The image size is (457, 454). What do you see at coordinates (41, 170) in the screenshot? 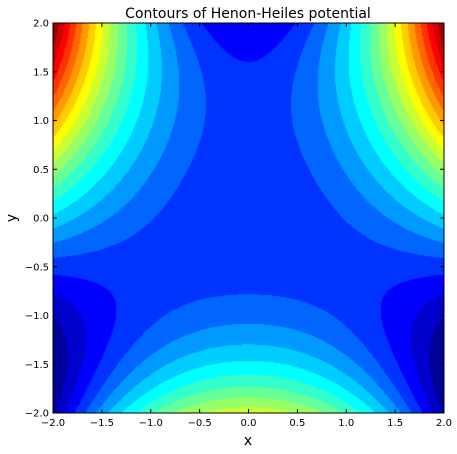
I see `y-tick-label: 0.5` at bounding box center [41, 170].